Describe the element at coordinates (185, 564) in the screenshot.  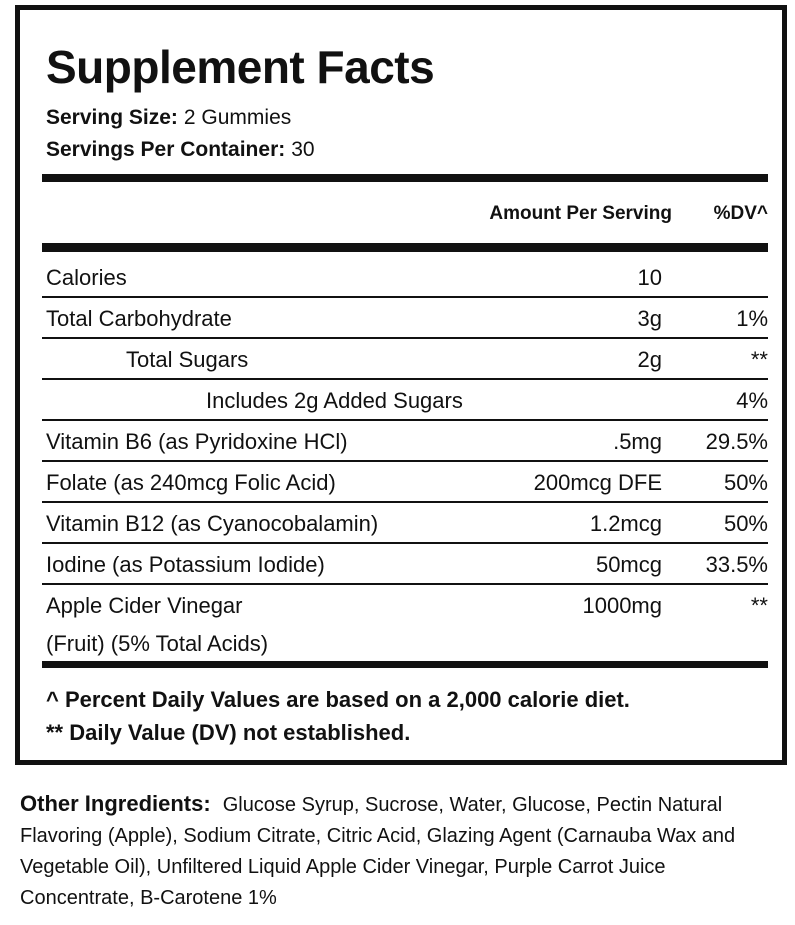
I see `nutrient: Iodine (as Potassium Iodide)` at that location.